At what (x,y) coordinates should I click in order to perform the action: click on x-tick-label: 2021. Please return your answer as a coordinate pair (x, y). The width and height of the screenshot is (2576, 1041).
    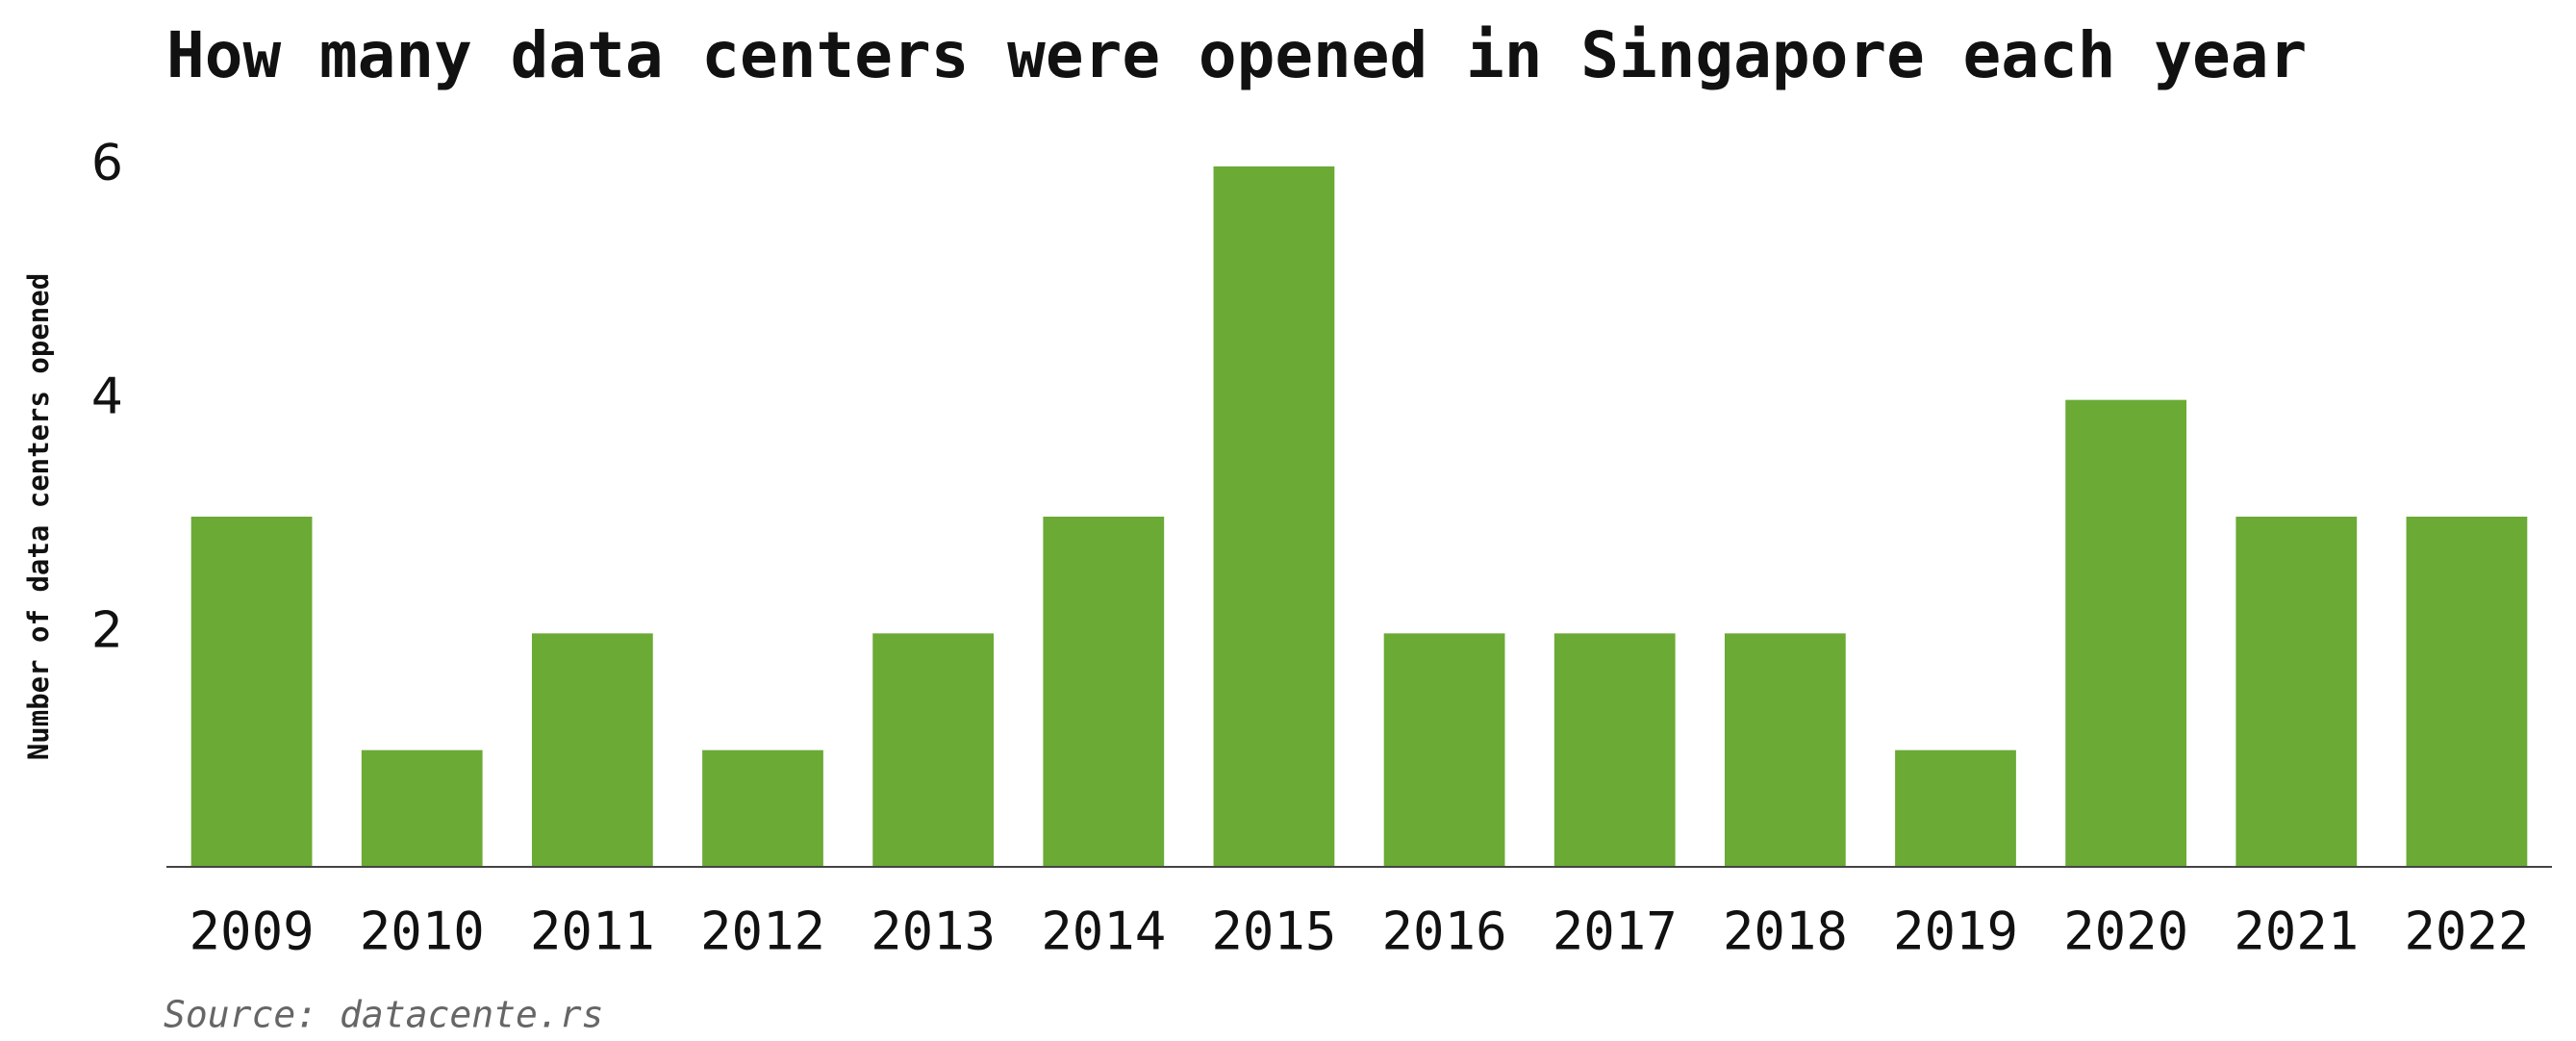
    Looking at the image, I should click on (2296, 932).